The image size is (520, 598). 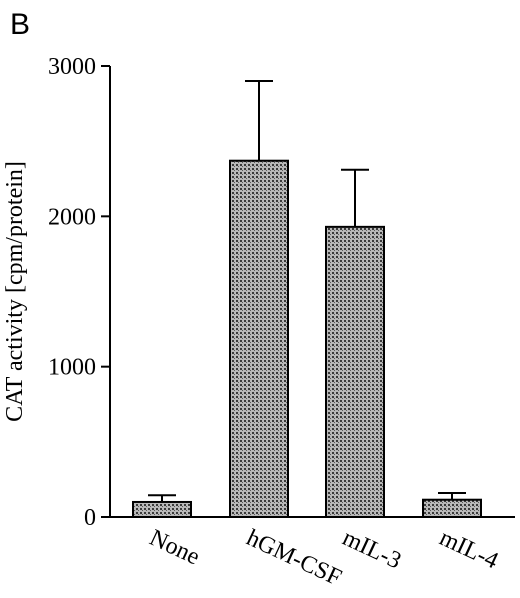 What do you see at coordinates (72, 67) in the screenshot?
I see `y-tick-label: 3000` at bounding box center [72, 67].